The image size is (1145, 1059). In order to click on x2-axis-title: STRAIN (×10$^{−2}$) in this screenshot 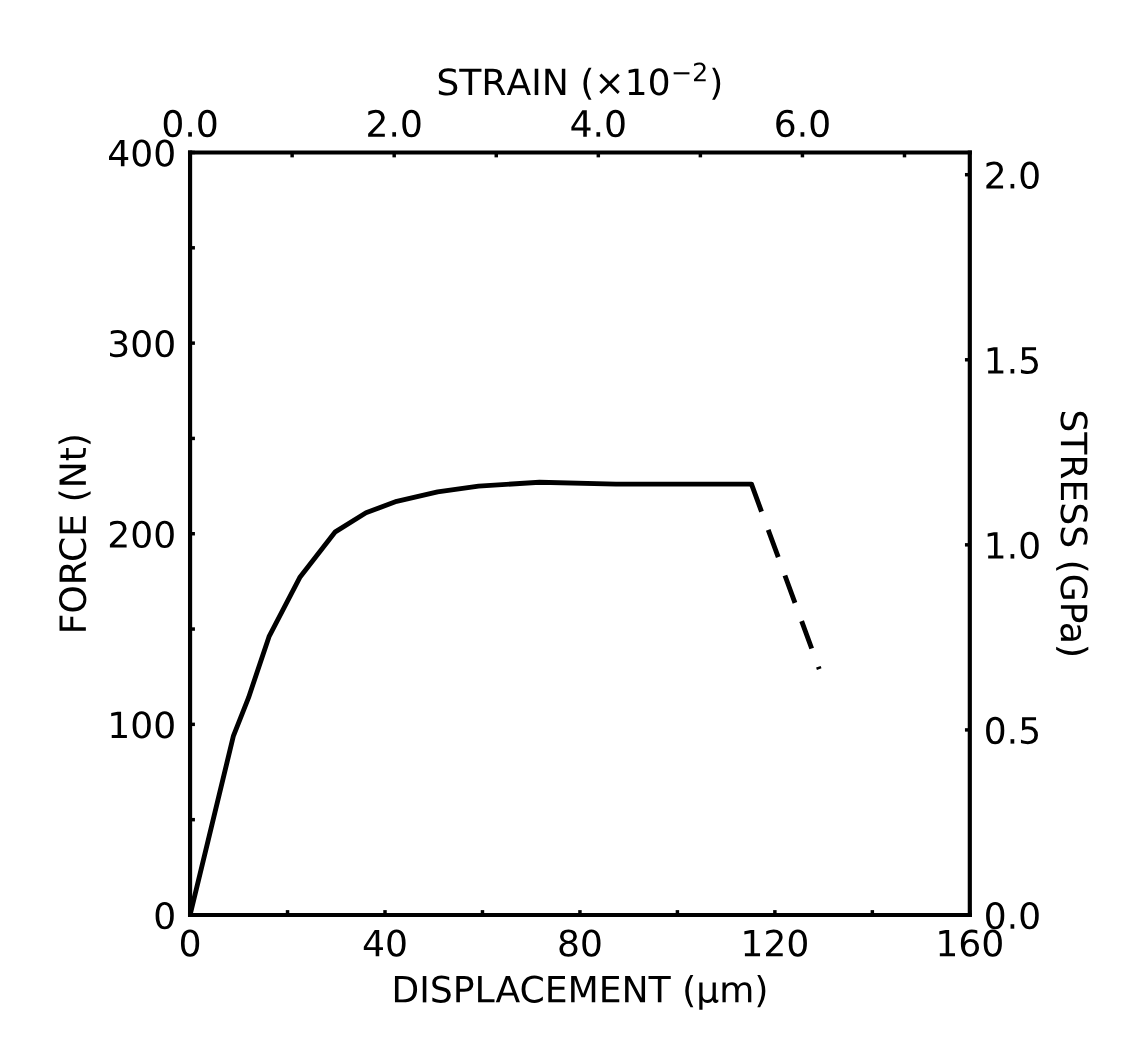, I will do `click(579, 81)`.